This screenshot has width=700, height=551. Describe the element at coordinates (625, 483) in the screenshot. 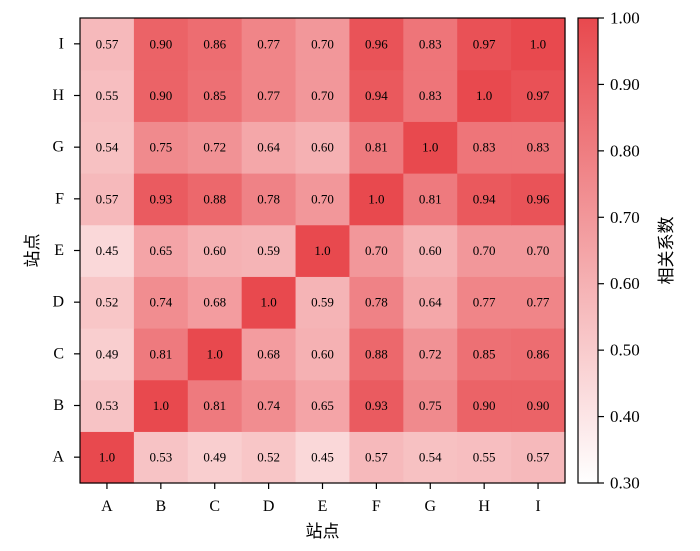

I see `colorbar-tick-label: 0.30` at that location.